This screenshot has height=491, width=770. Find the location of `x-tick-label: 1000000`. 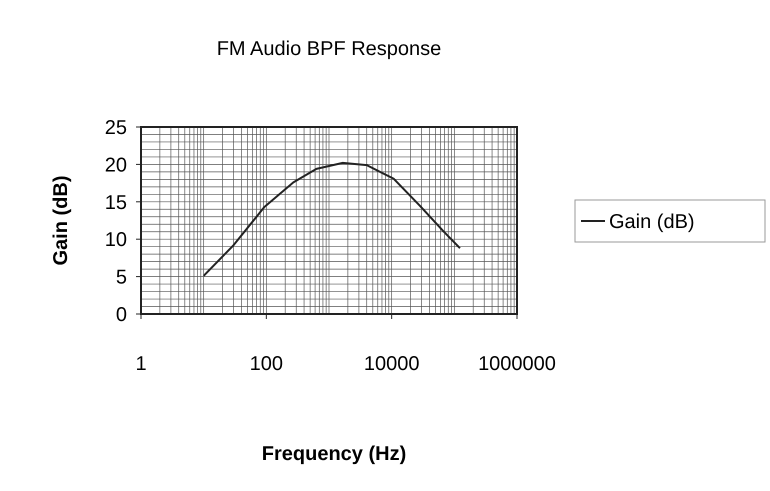

x-tick-label: 1000000 is located at coordinates (517, 364).